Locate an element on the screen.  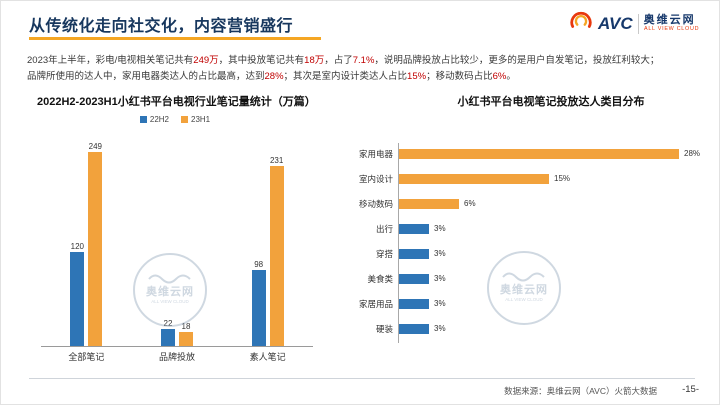
highlighted-stat: 6% is located at coordinates (499, 76).